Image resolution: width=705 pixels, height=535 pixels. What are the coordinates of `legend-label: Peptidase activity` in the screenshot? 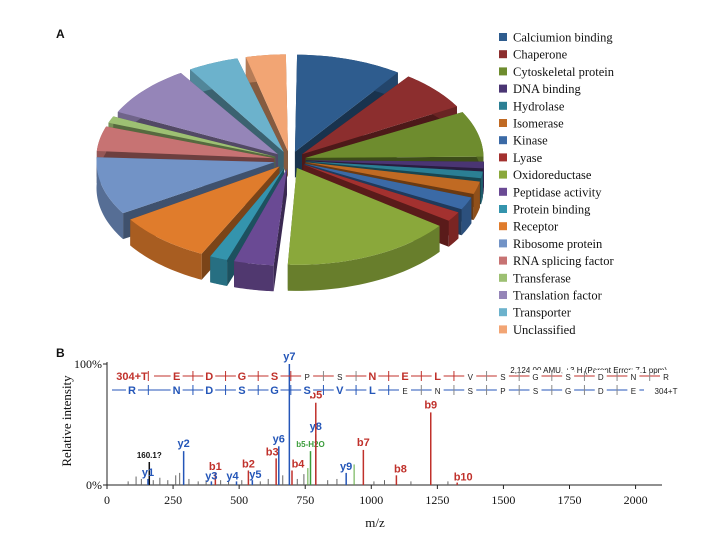 It's located at (557, 192).